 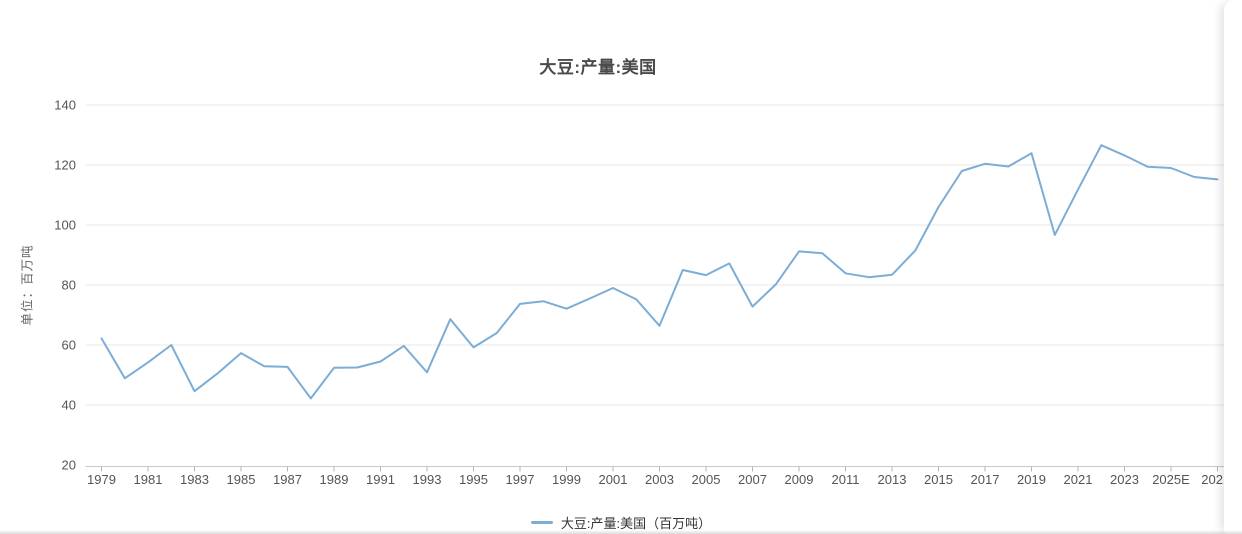 What do you see at coordinates (380, 479) in the screenshot?
I see `x-tick-label-1991: 1991` at bounding box center [380, 479].